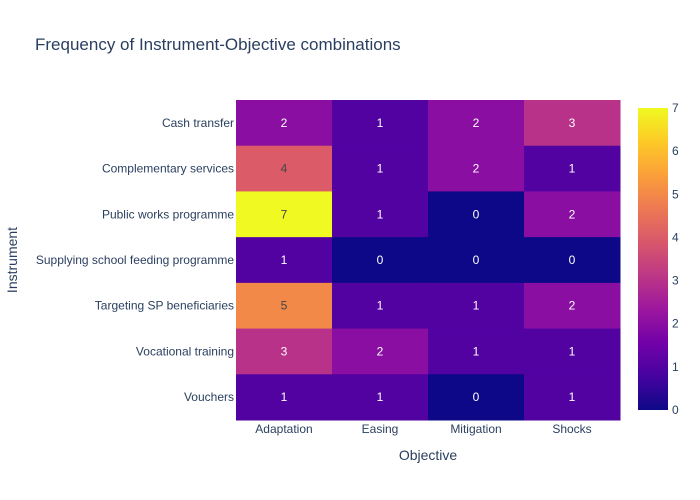  Describe the element at coordinates (135, 260) in the screenshot. I see `y-tick-label: Supplying school feeding programme` at that location.